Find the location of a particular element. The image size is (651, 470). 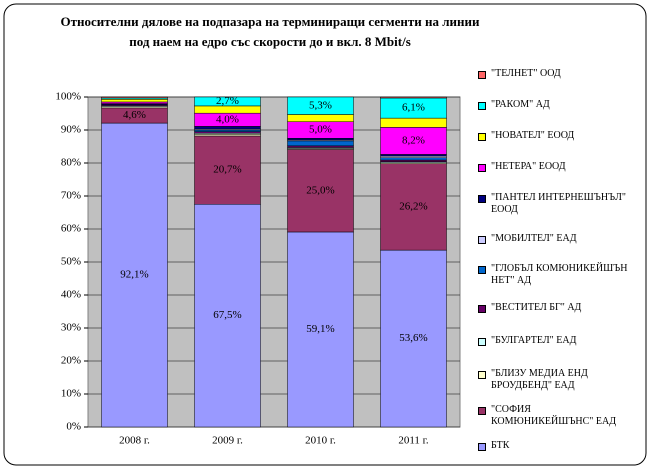

x-tick-label: 2010 г. is located at coordinates (320, 441).